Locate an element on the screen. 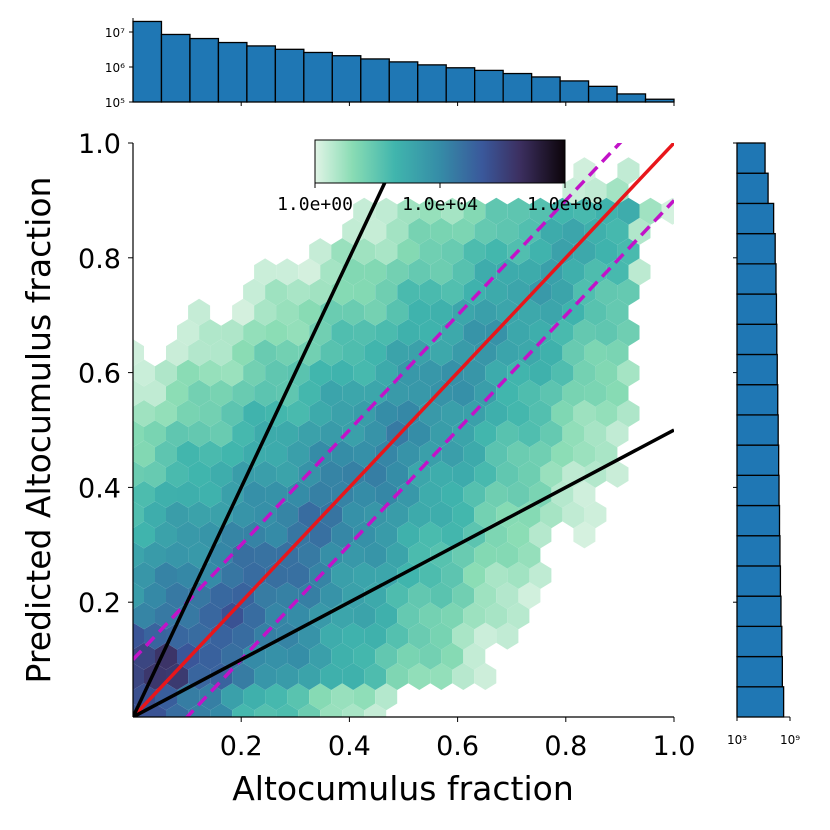  x-tick-label: 0.6 is located at coordinates (457, 746).